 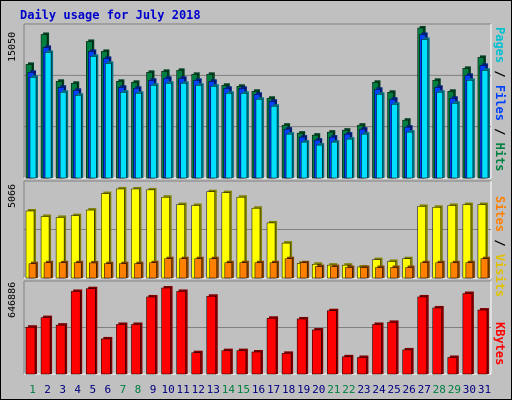 I want to click on day-label: 31, so click(x=484, y=389).